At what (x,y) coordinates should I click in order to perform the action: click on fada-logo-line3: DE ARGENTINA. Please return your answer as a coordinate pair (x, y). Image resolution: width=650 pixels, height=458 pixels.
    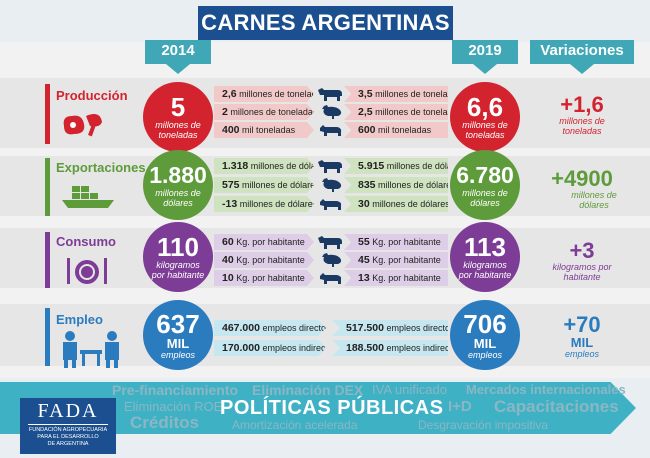
    Looking at the image, I should click on (68, 444).